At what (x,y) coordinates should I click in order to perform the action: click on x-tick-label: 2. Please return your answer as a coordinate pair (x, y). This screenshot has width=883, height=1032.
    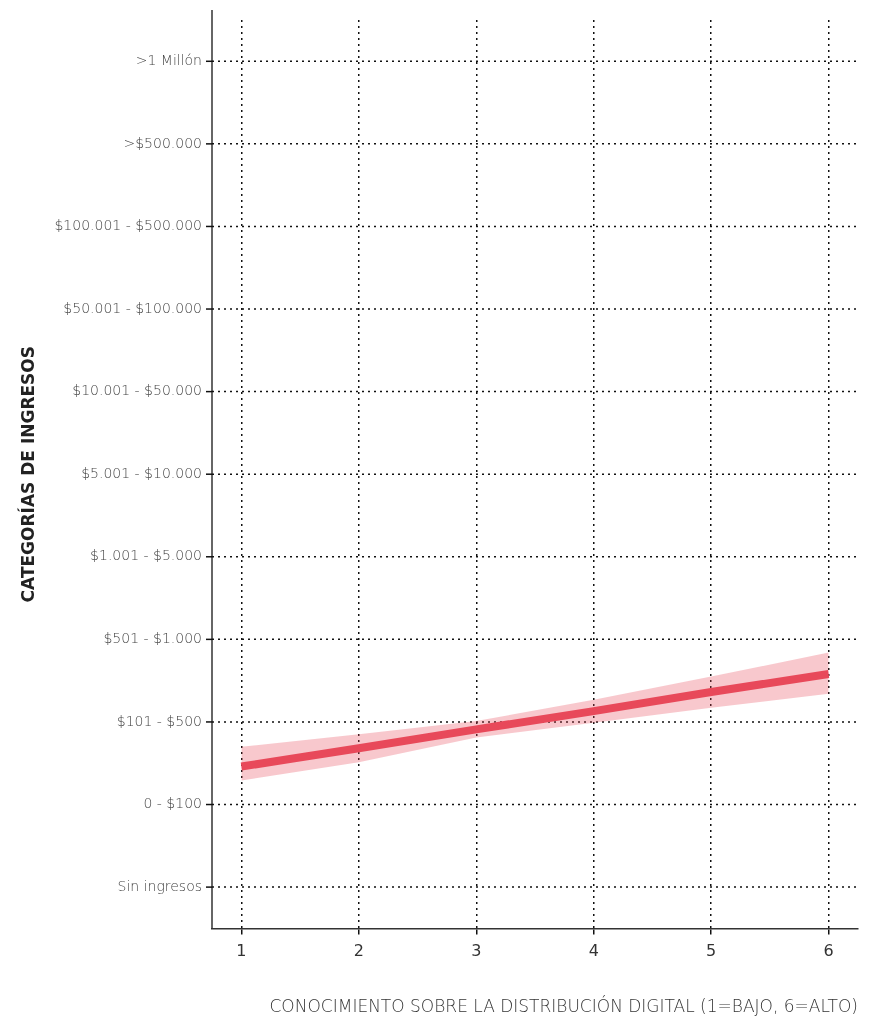
    Looking at the image, I should click on (358, 951).